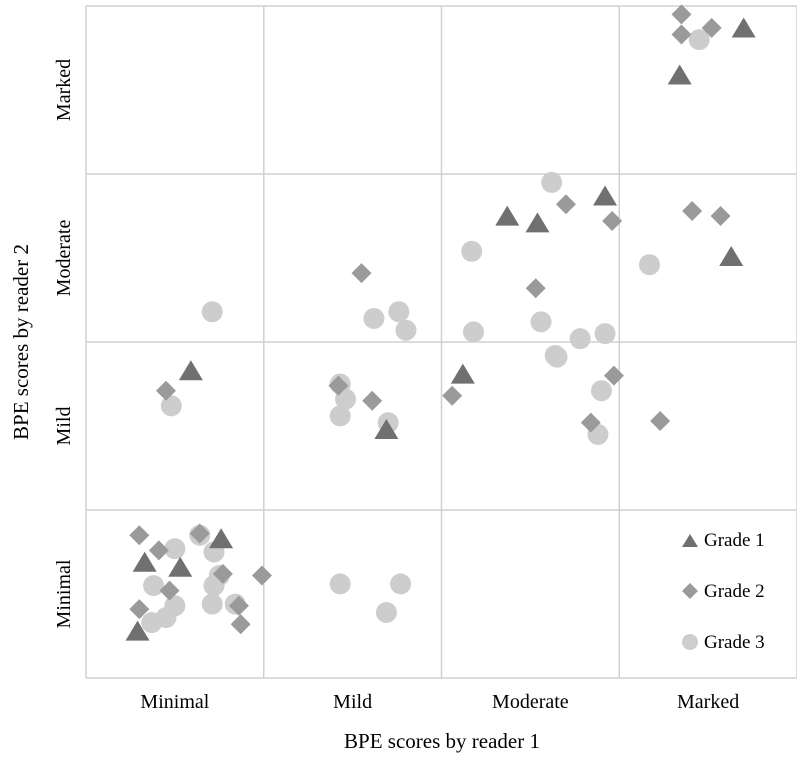  I want to click on legend: Grade 1 Grade 2 Grade 3, so click(723, 591).